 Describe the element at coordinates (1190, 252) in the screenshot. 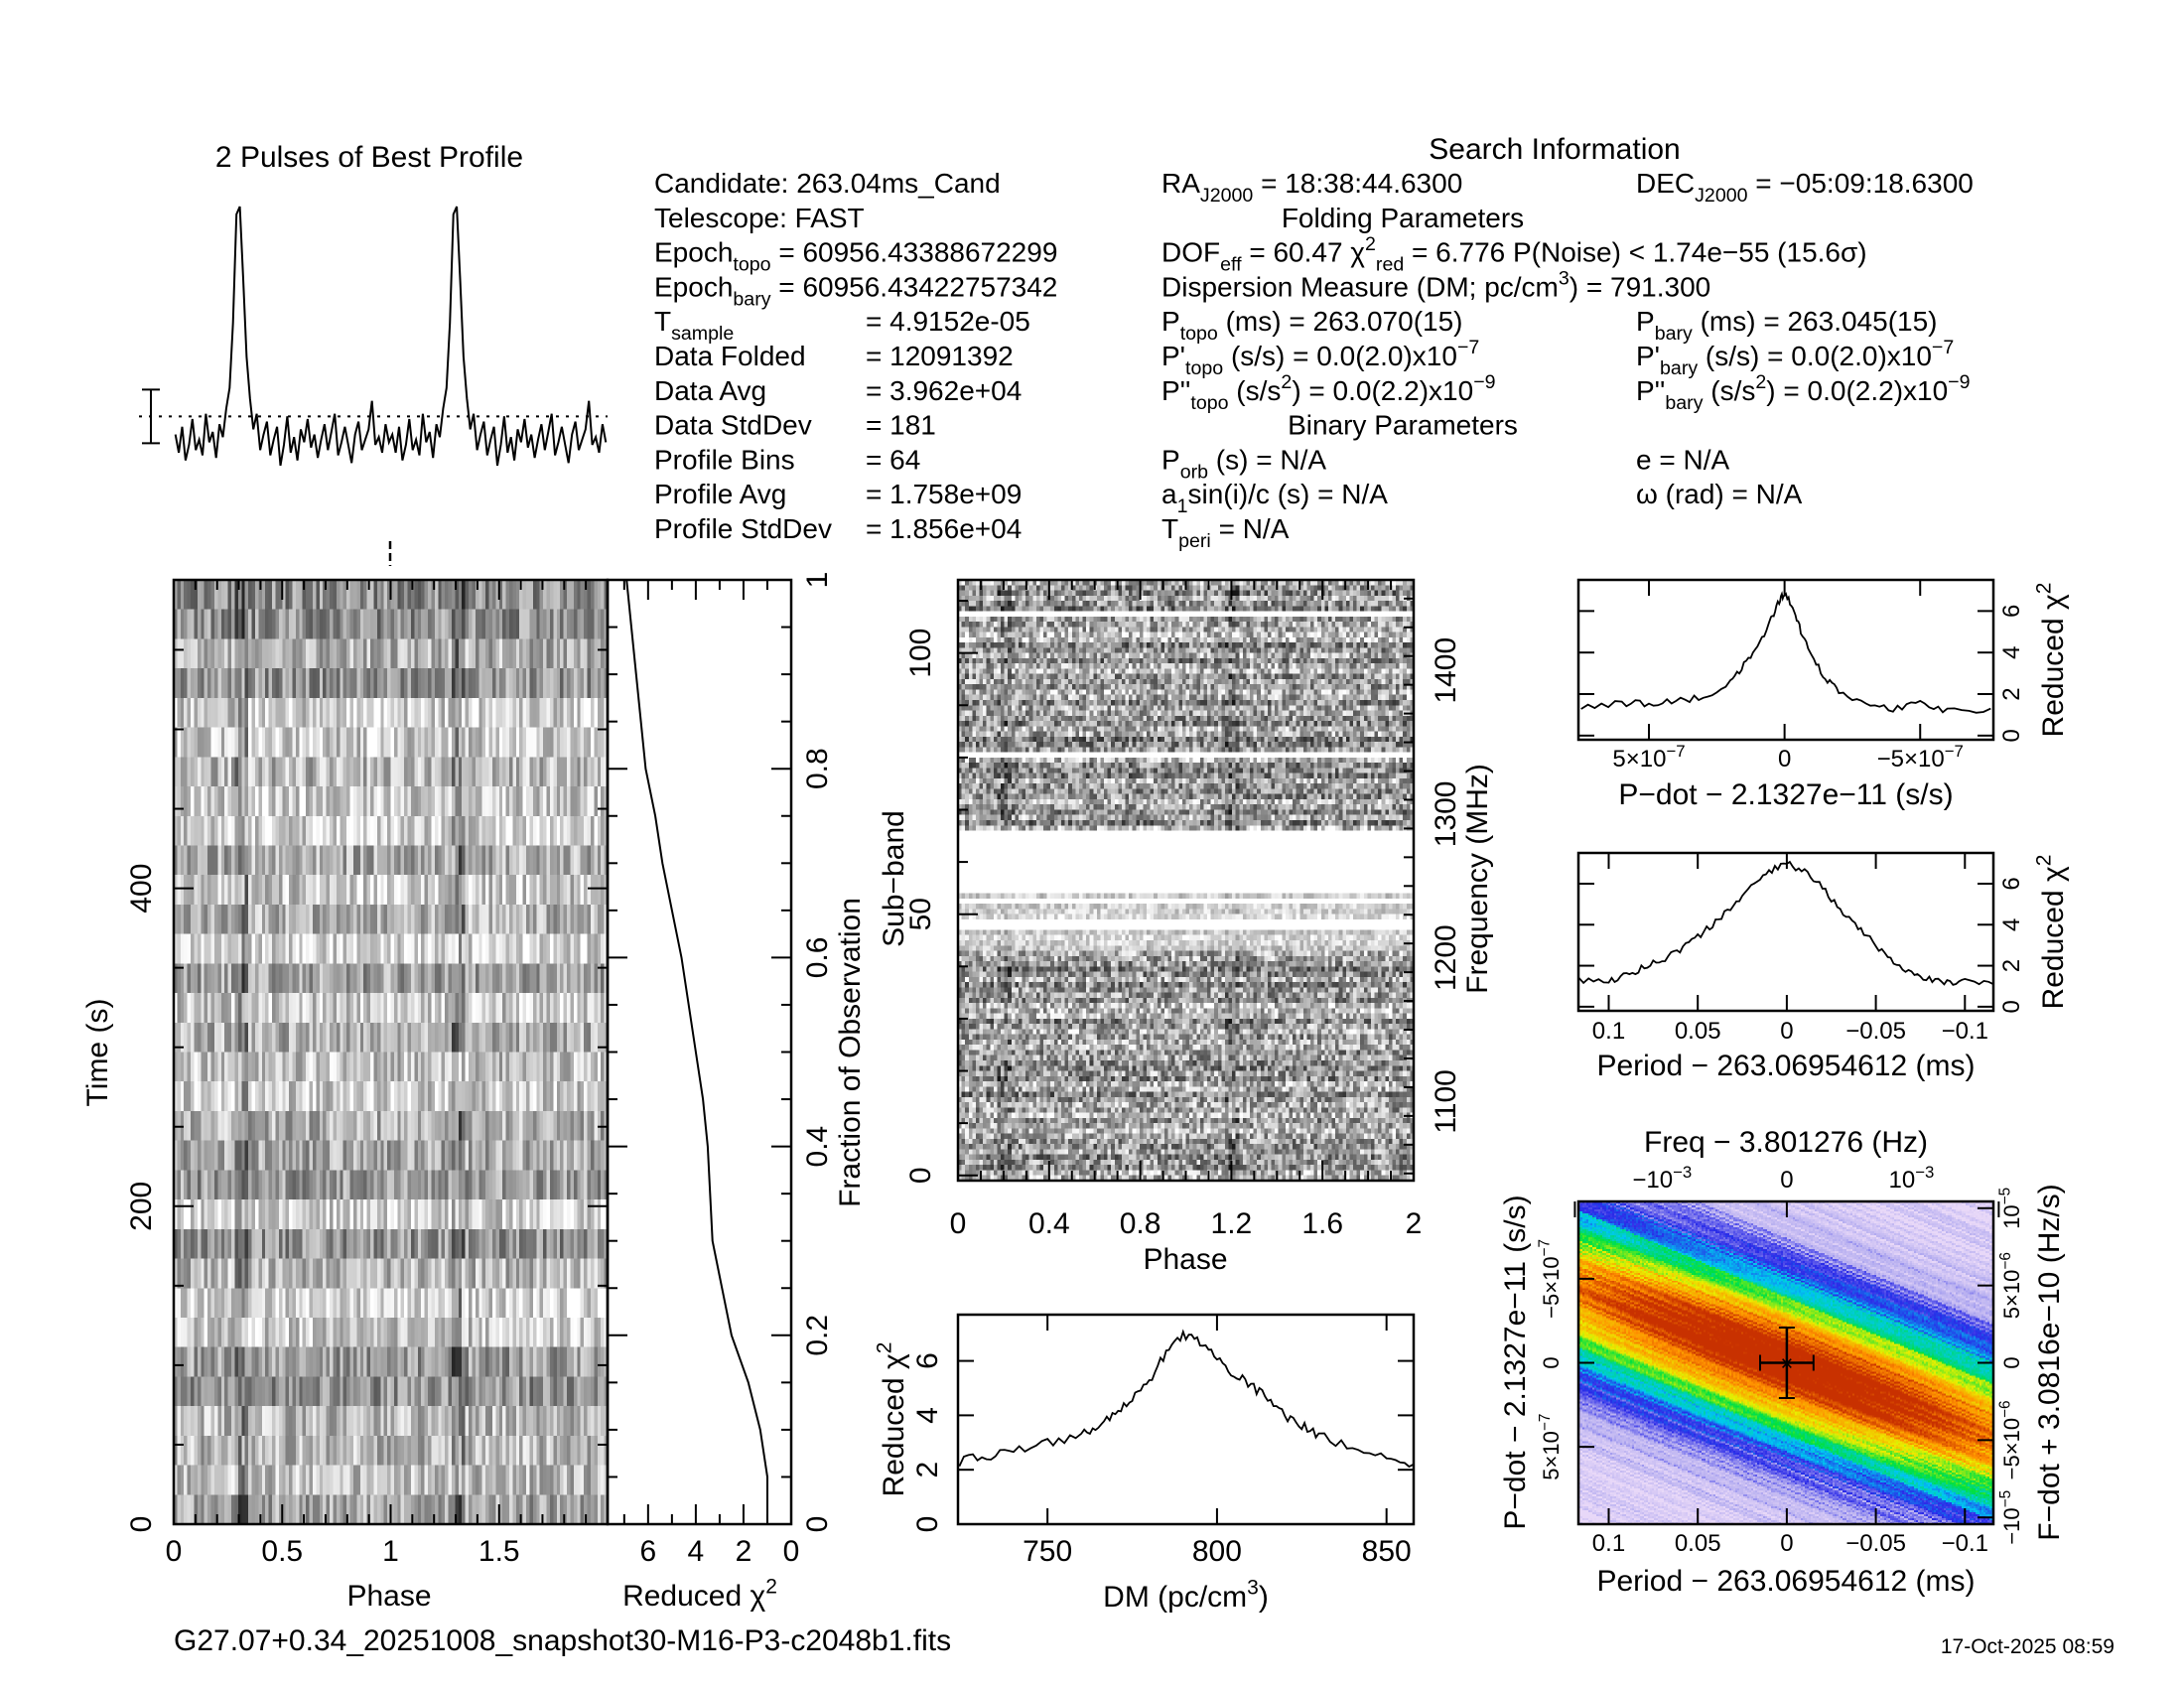

I see `text-segment: DOF` at that location.